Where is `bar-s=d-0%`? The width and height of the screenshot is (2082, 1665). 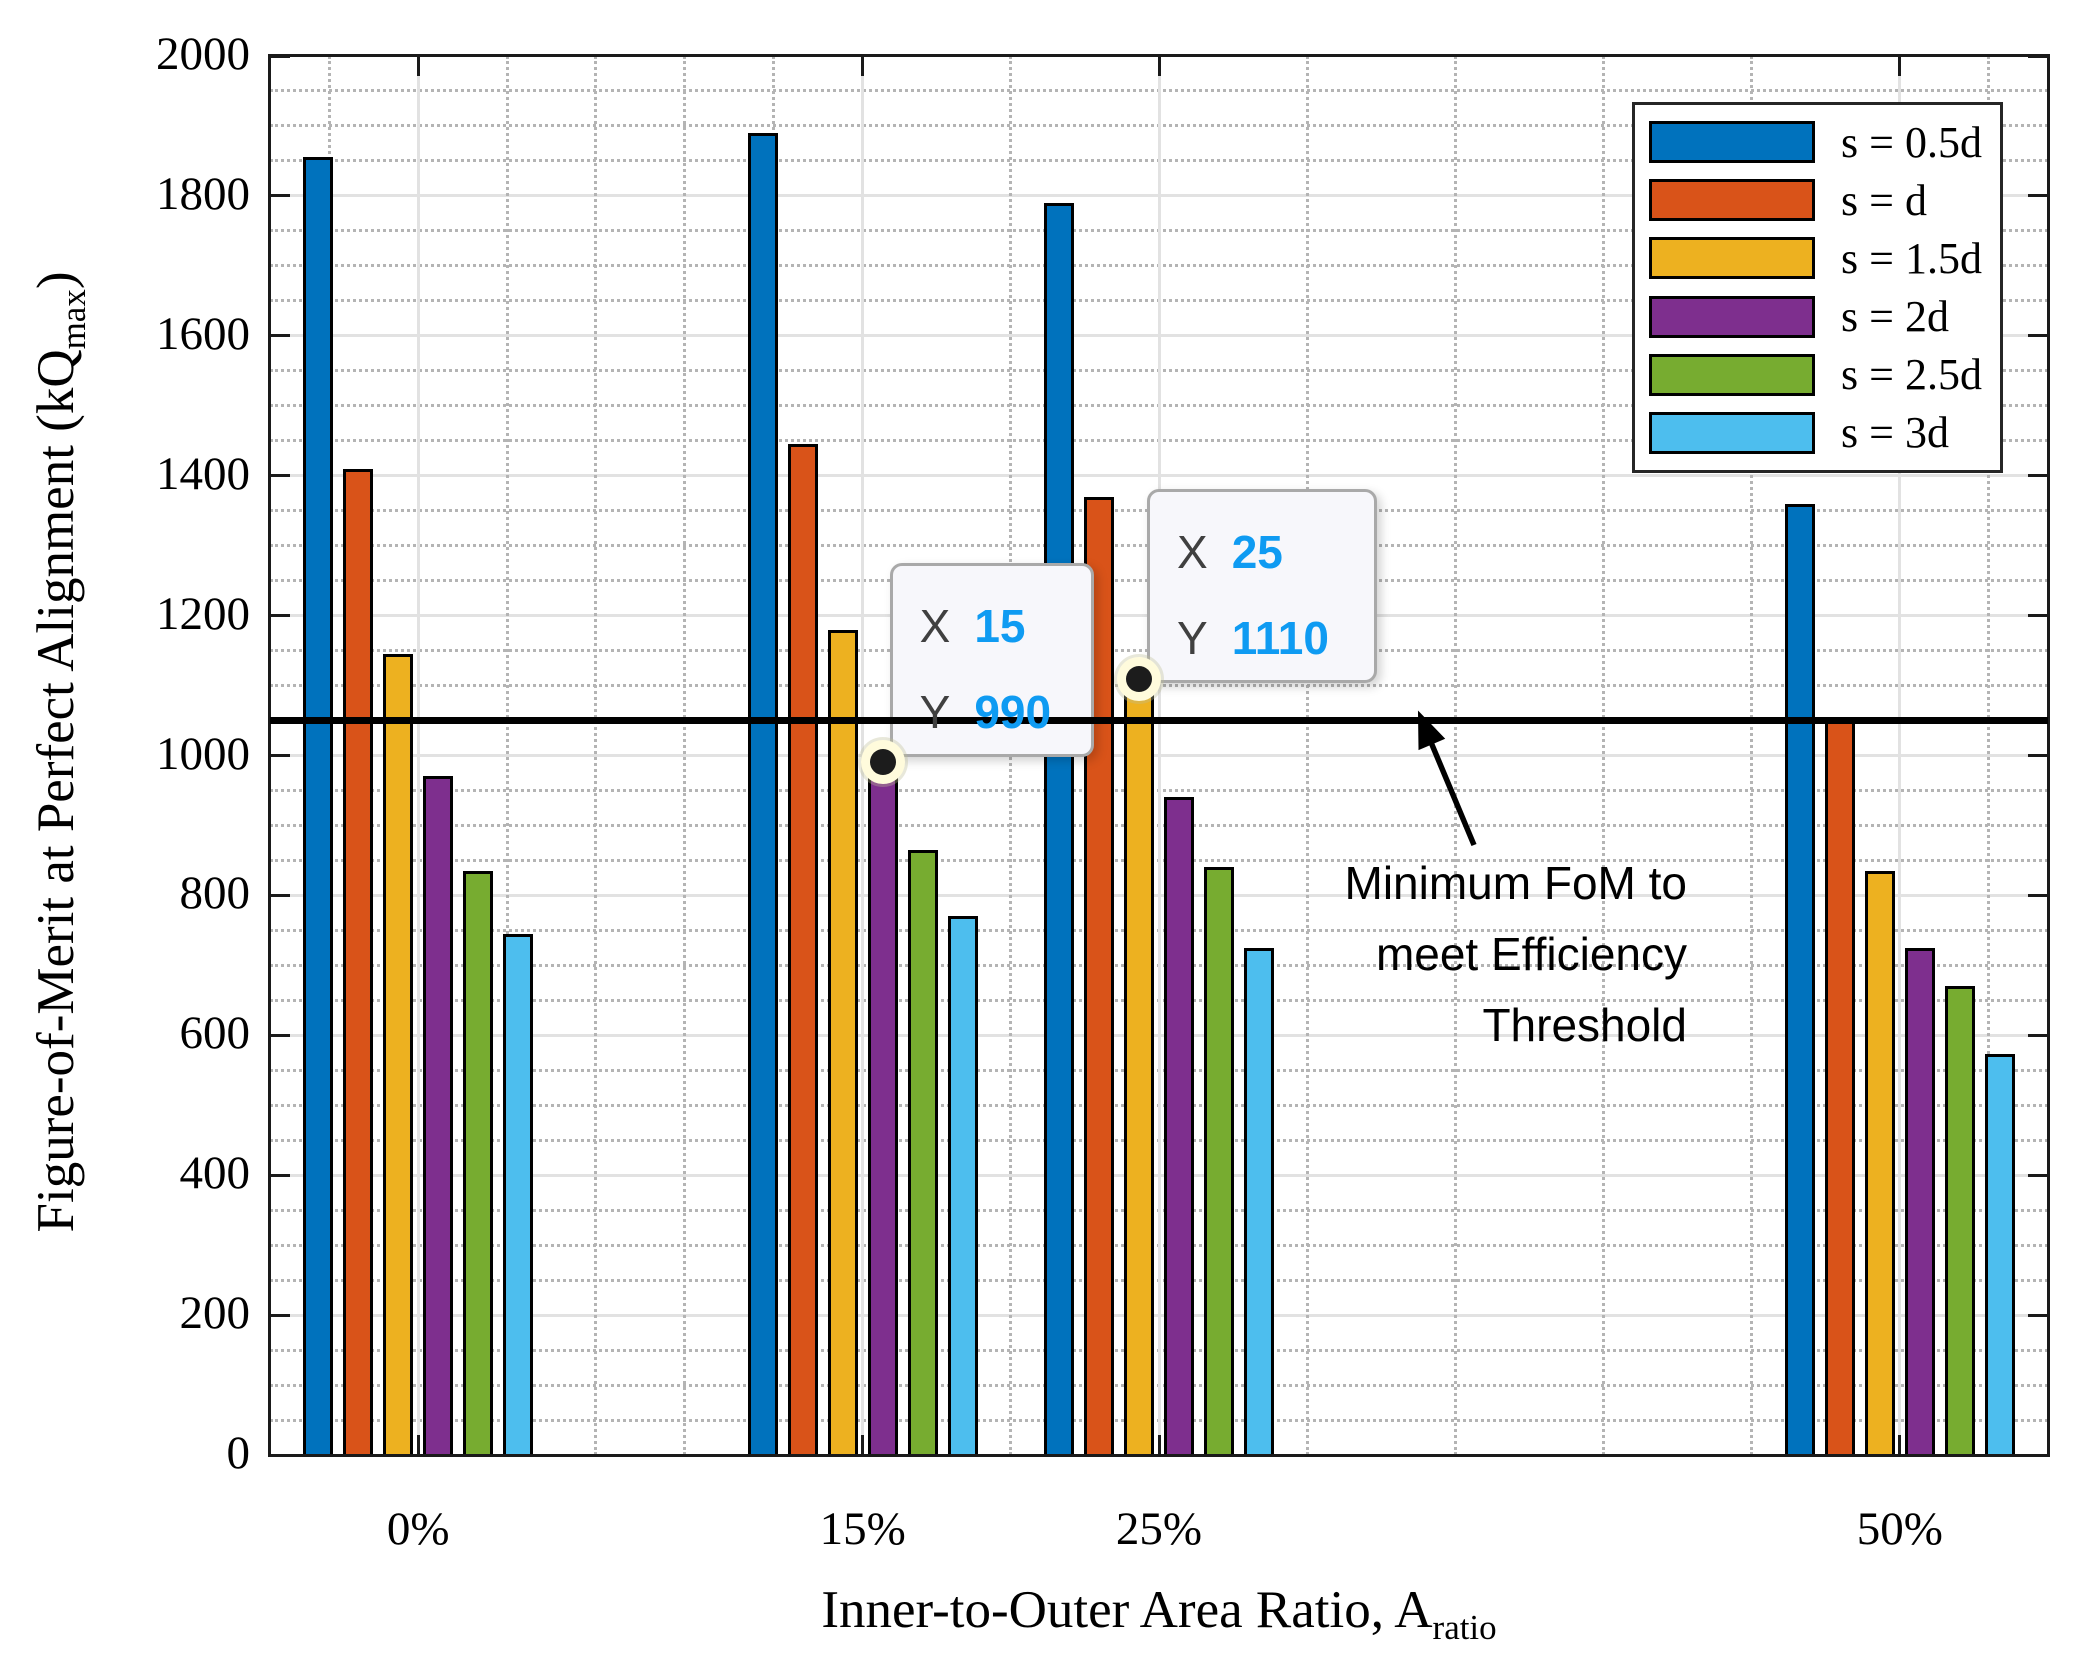
bar-s=d-0% is located at coordinates (358, 962).